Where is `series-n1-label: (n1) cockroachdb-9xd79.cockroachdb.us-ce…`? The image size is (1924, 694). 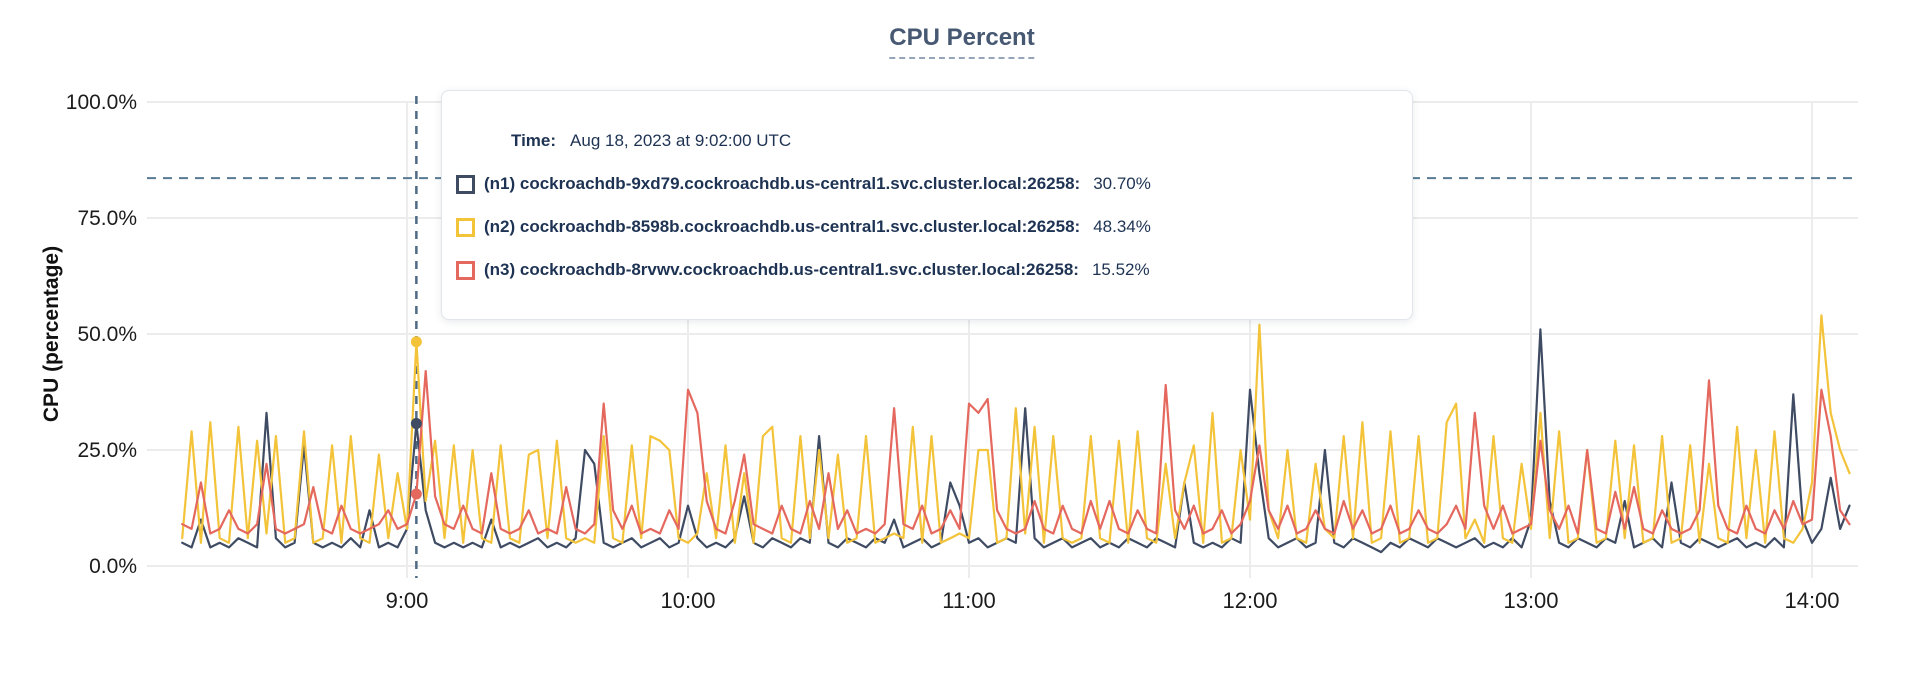 series-n1-label: (n1) cockroachdb-9xd79.cockroachdb.us-ce… is located at coordinates (782, 183).